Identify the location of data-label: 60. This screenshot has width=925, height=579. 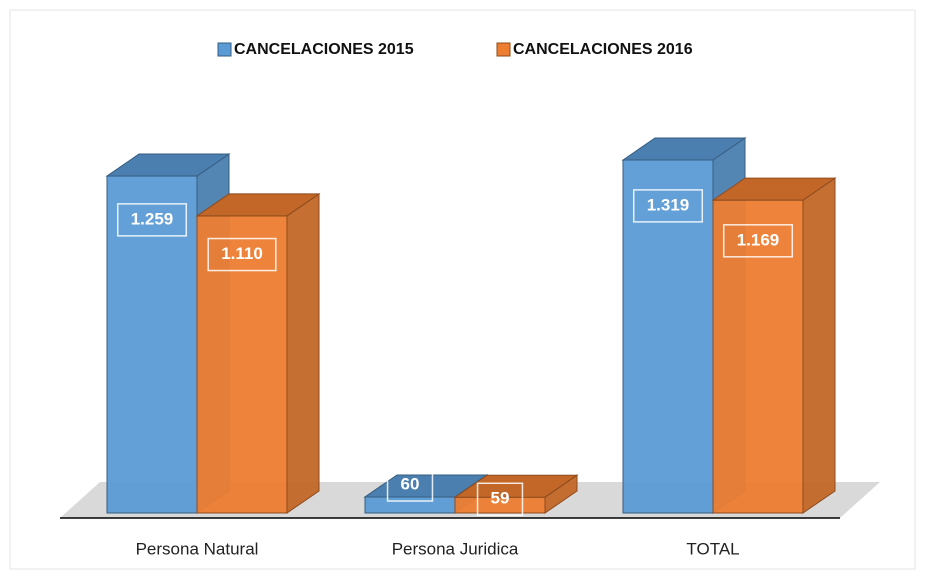
(410, 484).